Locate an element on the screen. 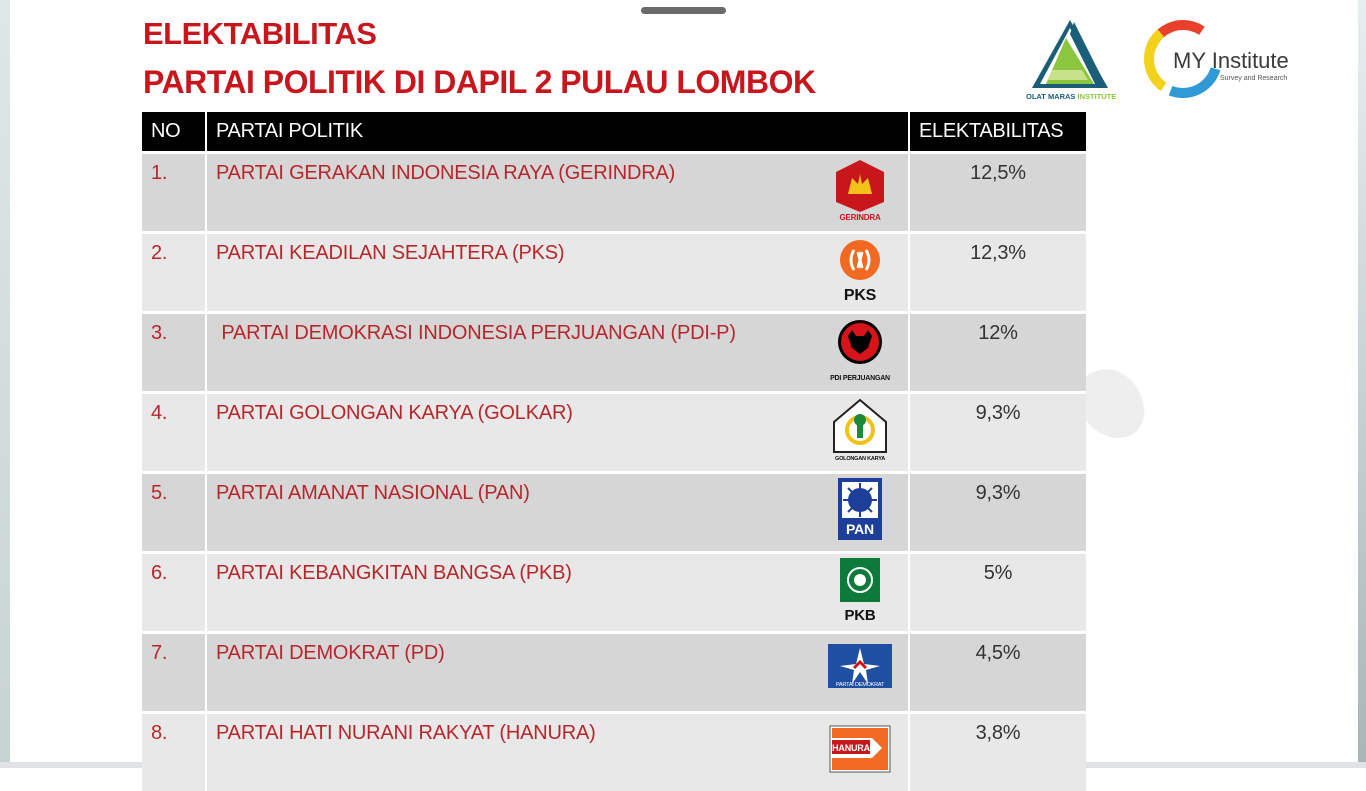  pdip-logo-text: PDI PERJUANGAN is located at coordinates (860, 378).